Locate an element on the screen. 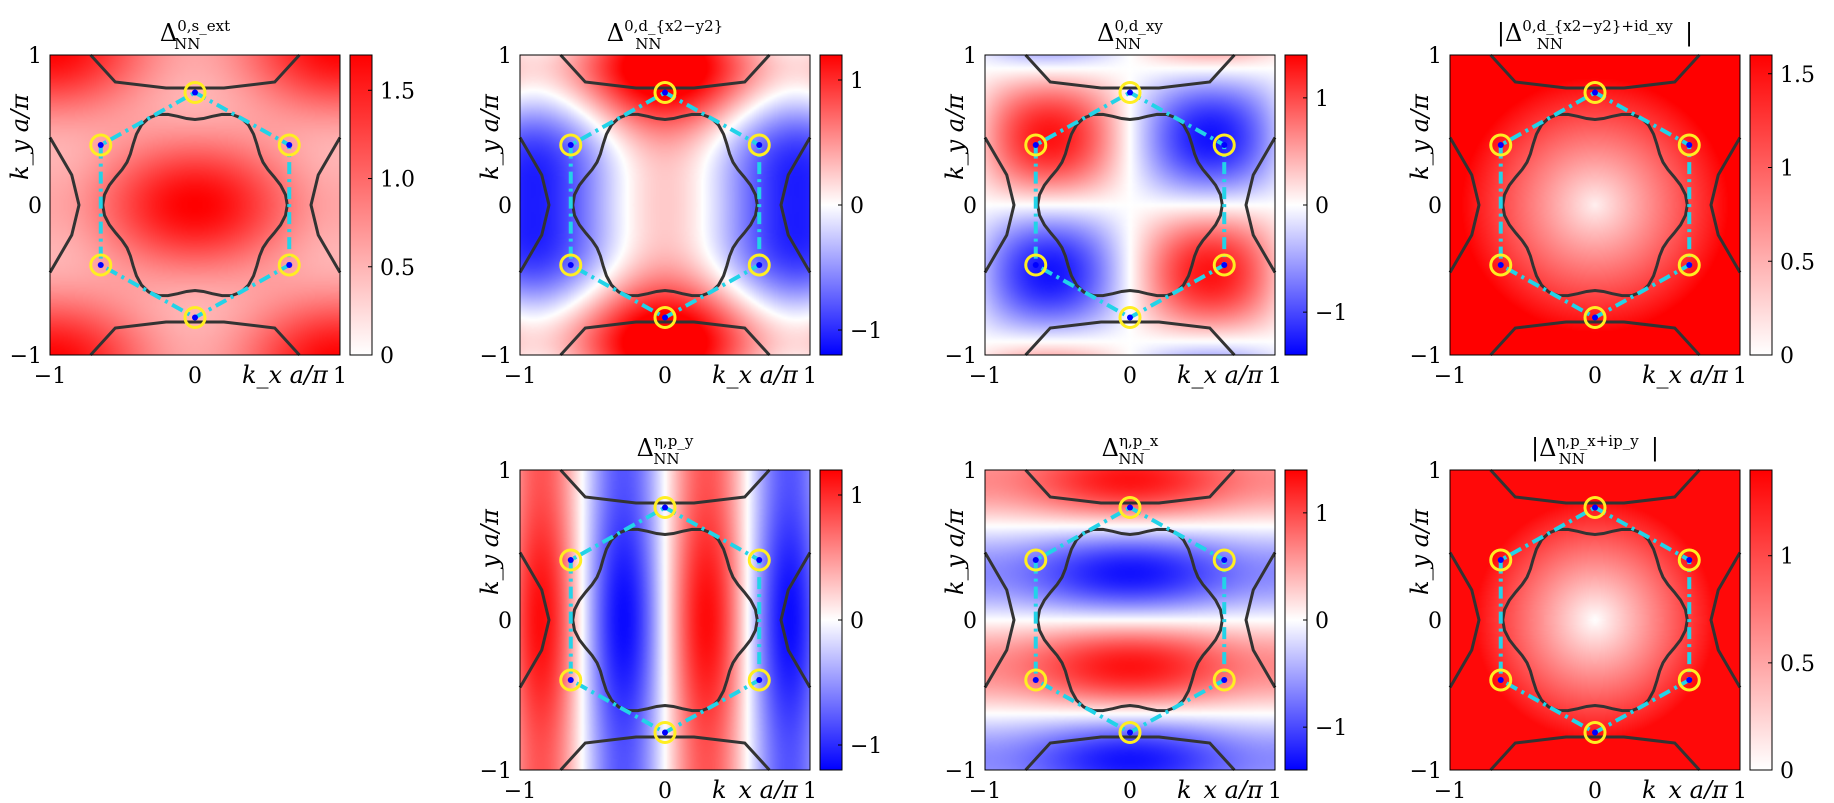 The width and height of the screenshot is (1834, 803). y-tick-label: 0 is located at coordinates (505, 621).